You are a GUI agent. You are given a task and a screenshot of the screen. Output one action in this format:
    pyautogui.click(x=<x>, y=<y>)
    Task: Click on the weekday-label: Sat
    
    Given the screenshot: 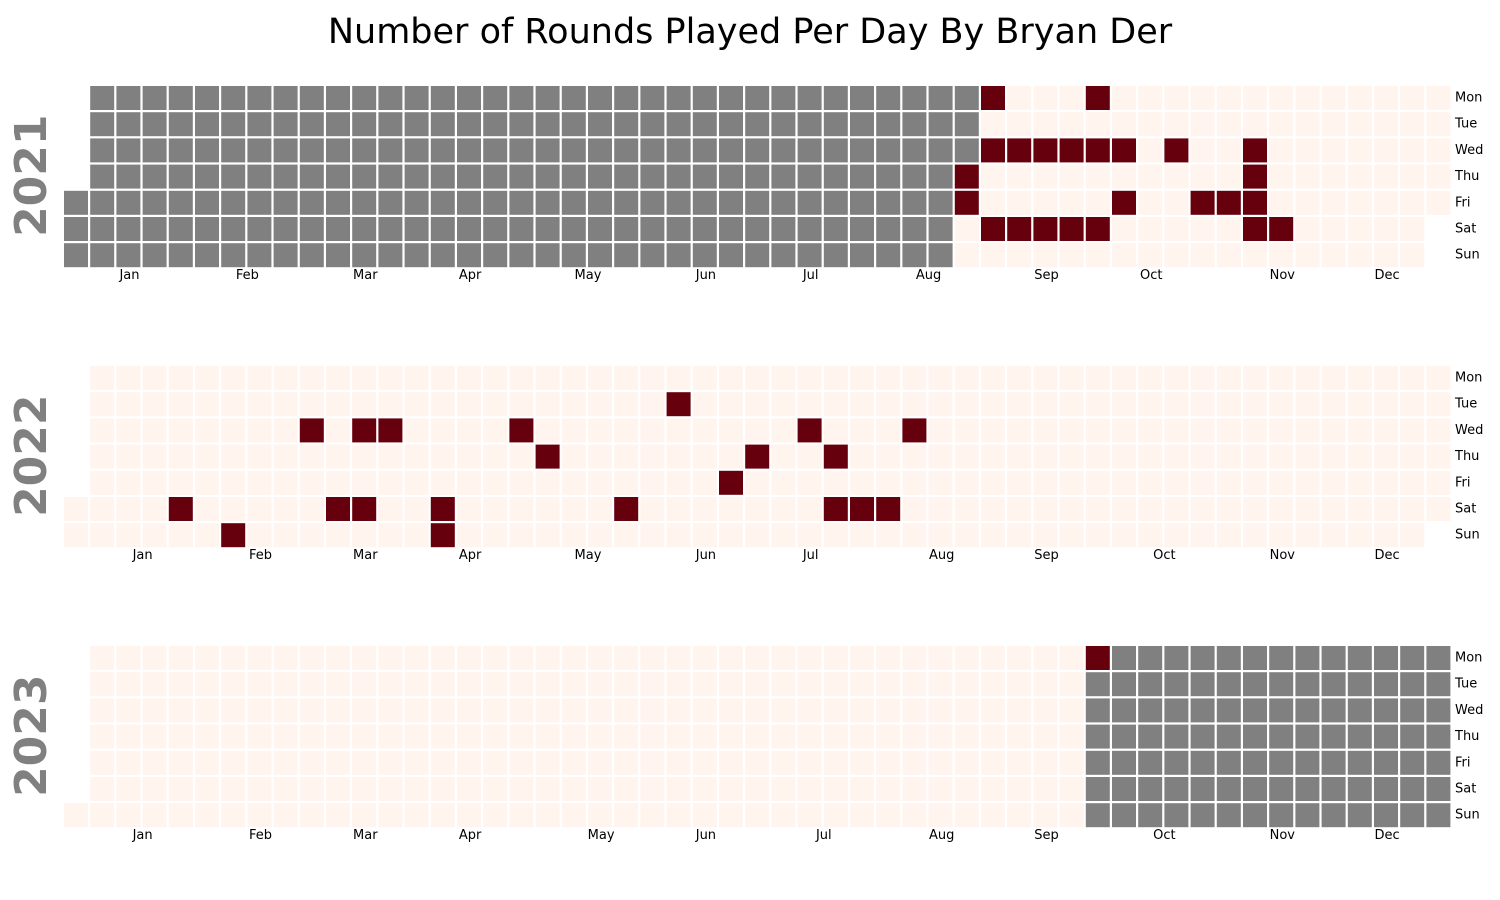 What is the action you would take?
    pyautogui.click(x=1465, y=229)
    